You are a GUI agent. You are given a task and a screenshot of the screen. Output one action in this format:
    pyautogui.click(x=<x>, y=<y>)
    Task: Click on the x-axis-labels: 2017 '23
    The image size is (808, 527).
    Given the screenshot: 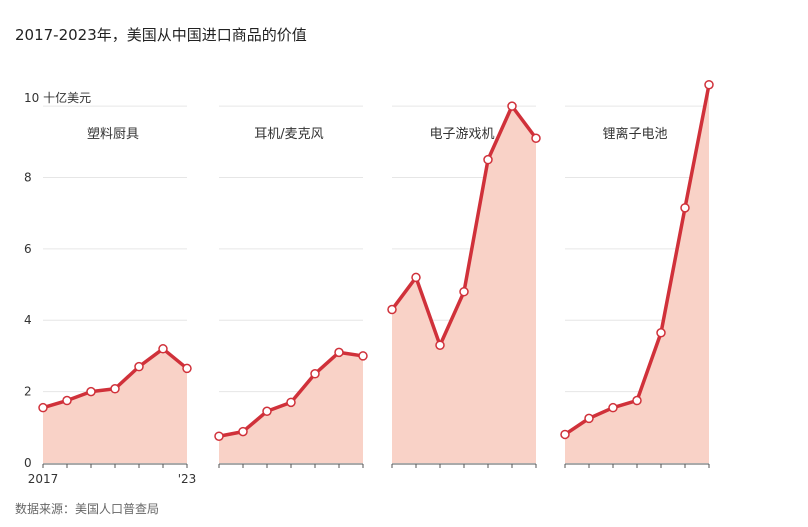 What is the action you would take?
    pyautogui.click(x=112, y=479)
    